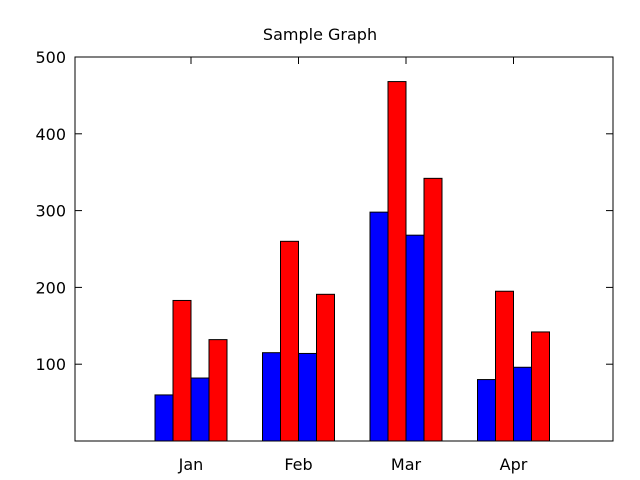 This screenshot has width=640, height=480. Describe the element at coordinates (50, 134) in the screenshot. I see `y-tick-label: 400` at that location.